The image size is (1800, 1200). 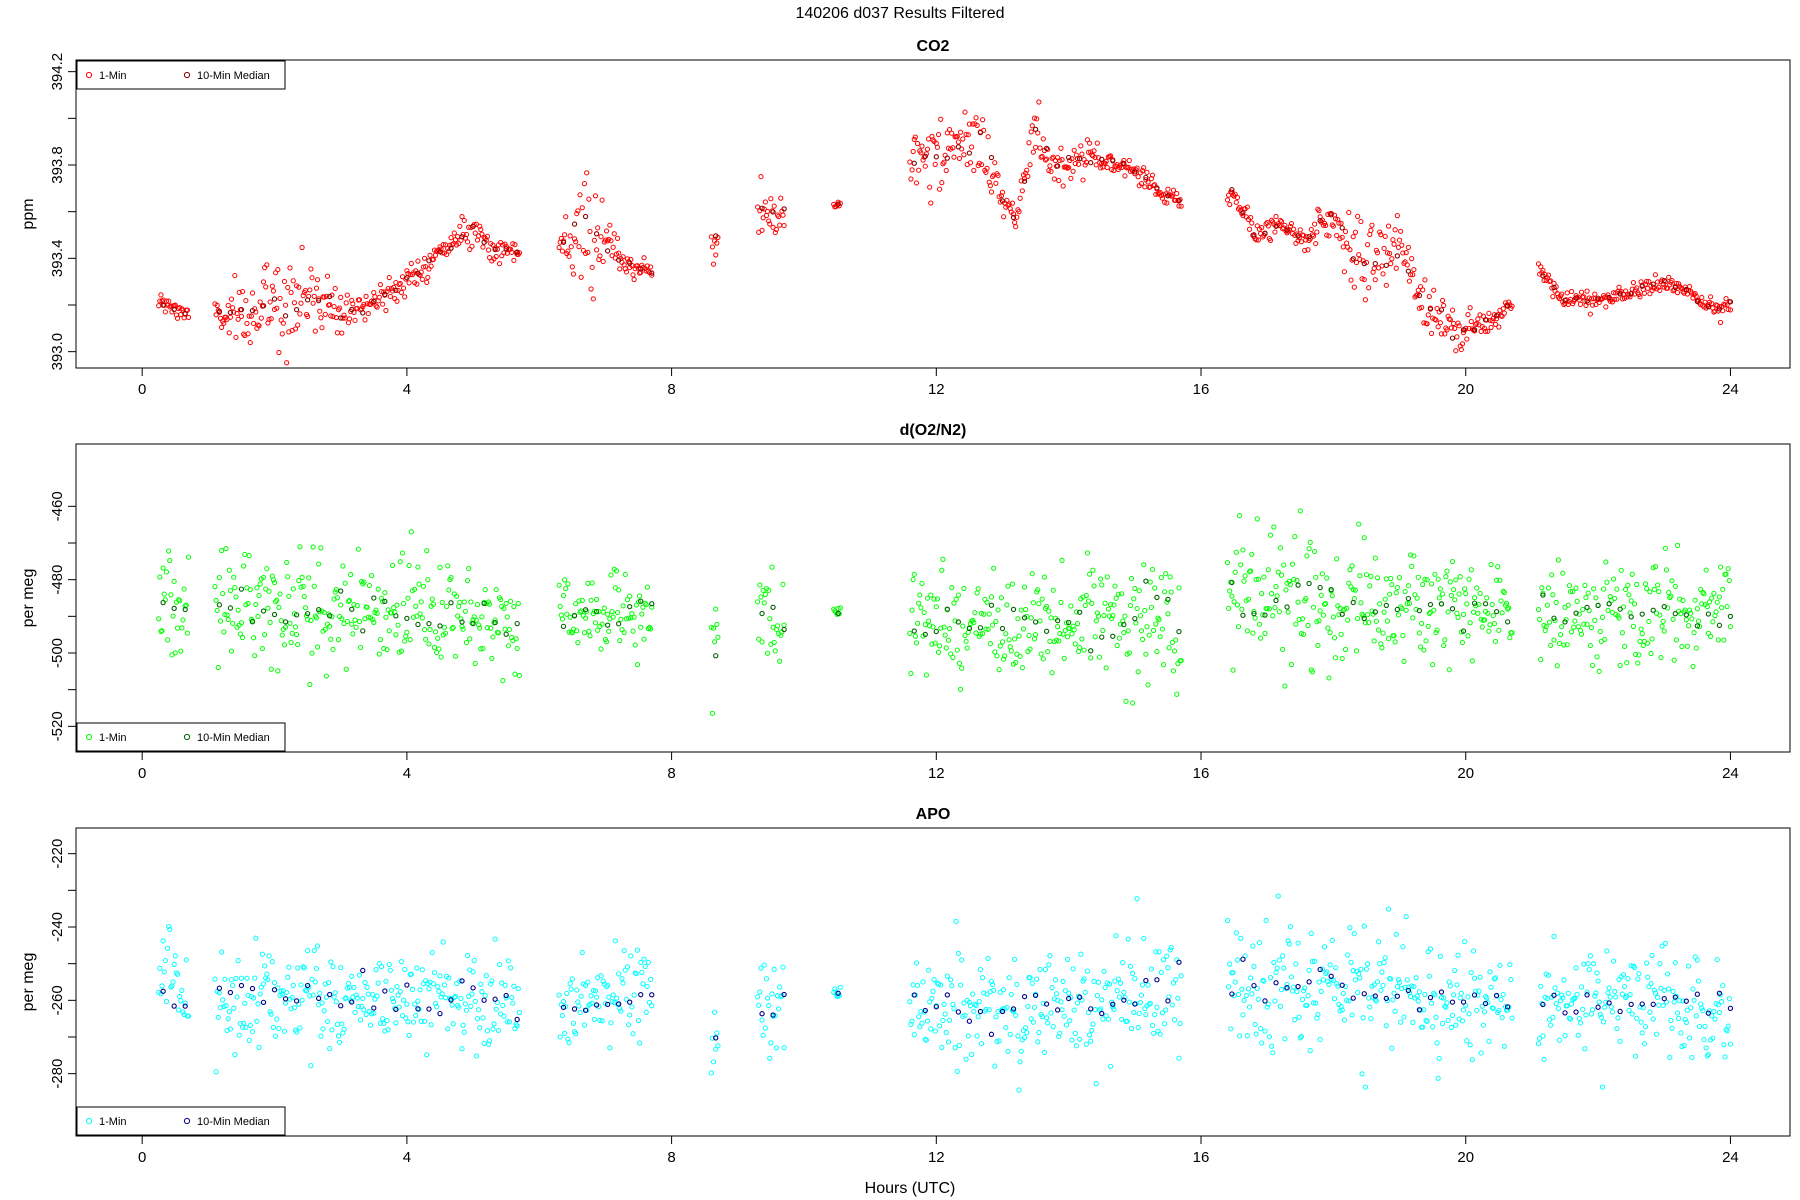 I want to click on legend-box, so click(x=181, y=737).